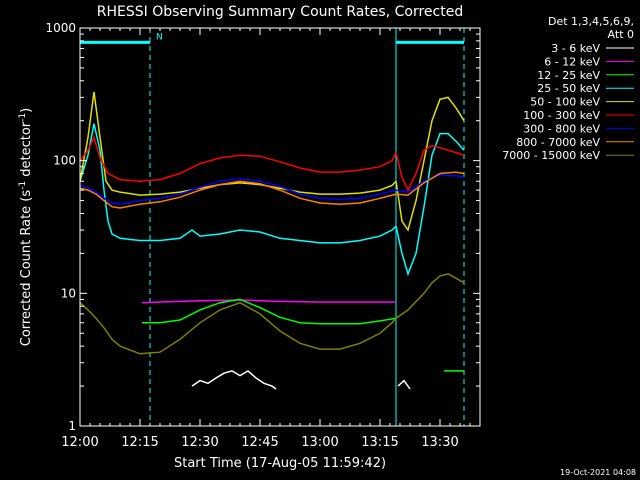  I want to click on legend-header-line-2: Att 0, so click(621, 34).